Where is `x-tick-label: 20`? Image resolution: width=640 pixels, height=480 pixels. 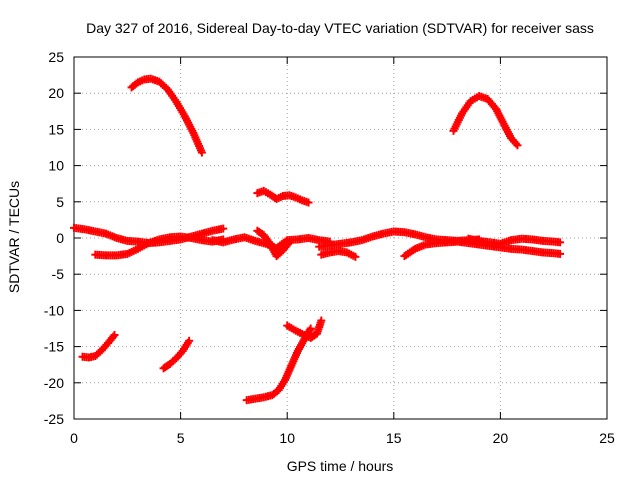 x-tick-label: 20 is located at coordinates (501, 438).